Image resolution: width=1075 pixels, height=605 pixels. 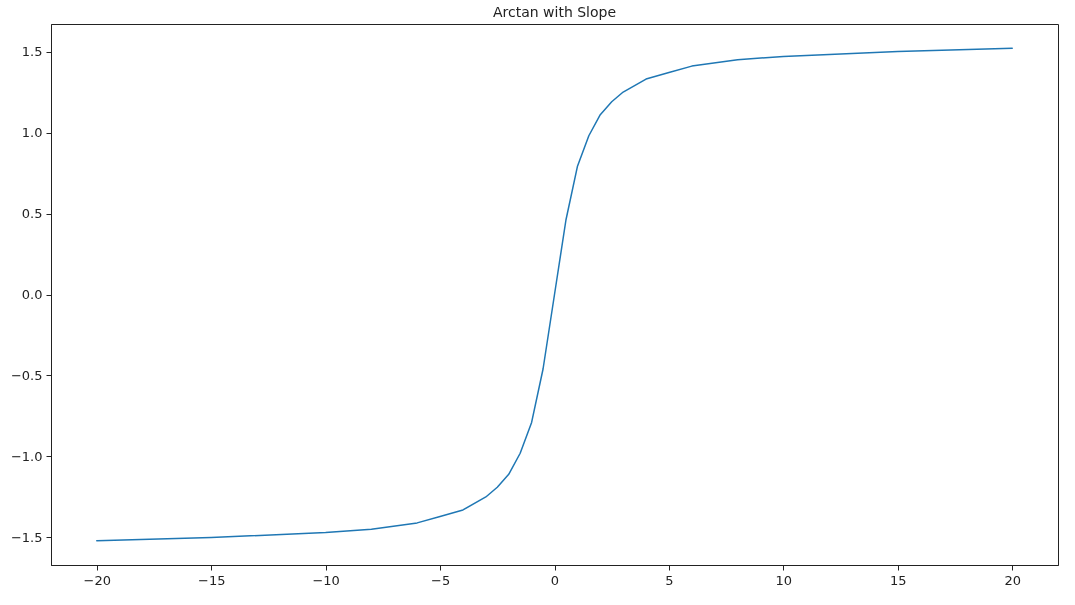 I want to click on x-tick-label: −15, so click(x=211, y=580).